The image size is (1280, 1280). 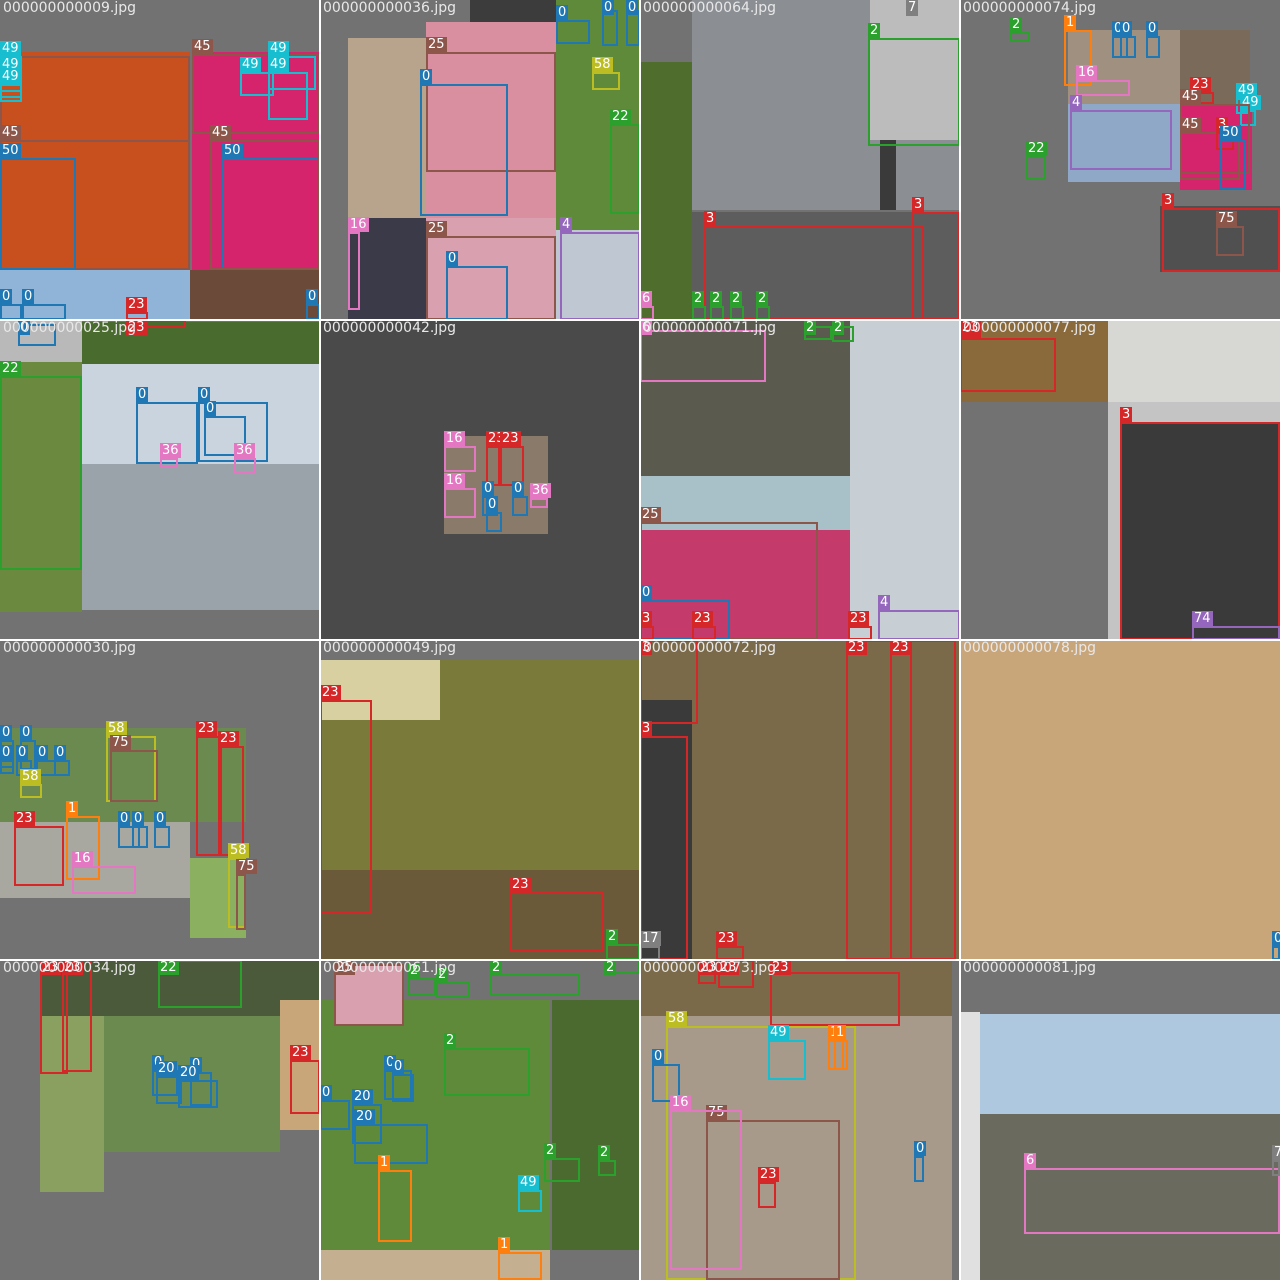 I want to click on tile-filename: 000000000025.jpg, so click(x=69, y=328).